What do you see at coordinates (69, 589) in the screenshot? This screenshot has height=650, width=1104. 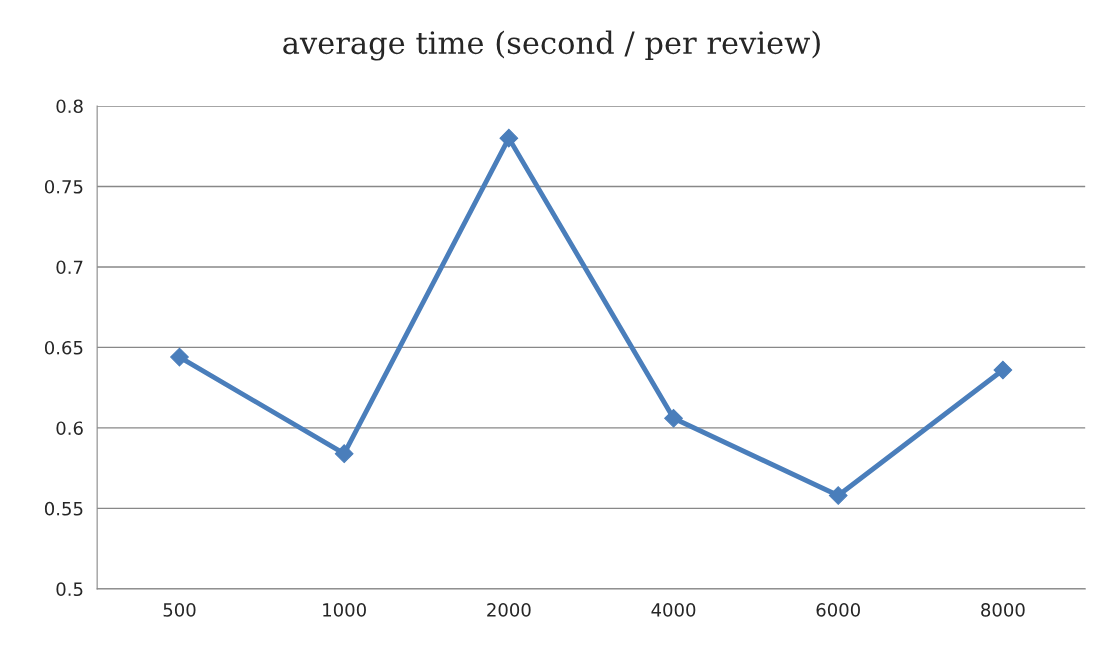 I see `y-tick-label: 0.5` at bounding box center [69, 589].